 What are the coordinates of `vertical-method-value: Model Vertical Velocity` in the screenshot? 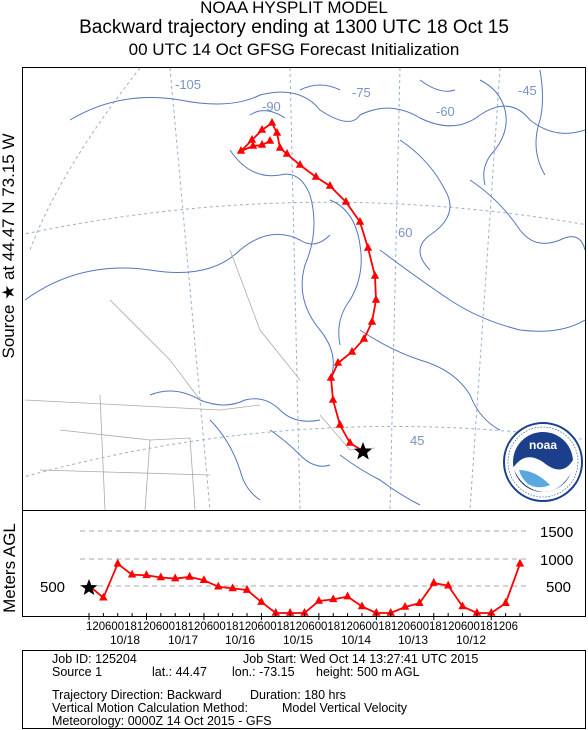 It's located at (345, 708).